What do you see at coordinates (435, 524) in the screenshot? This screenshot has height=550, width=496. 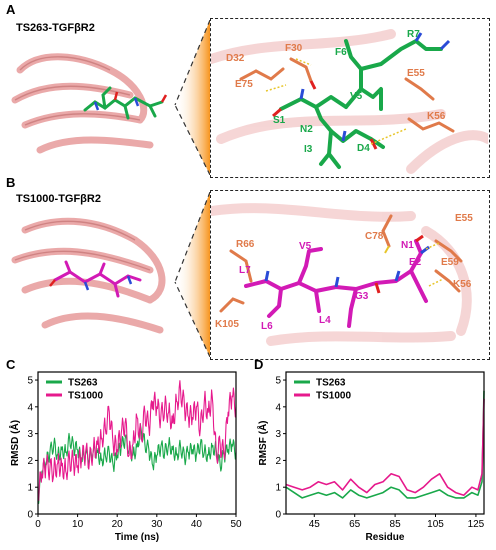 I see `x-tick-label: 105` at bounding box center [435, 524].